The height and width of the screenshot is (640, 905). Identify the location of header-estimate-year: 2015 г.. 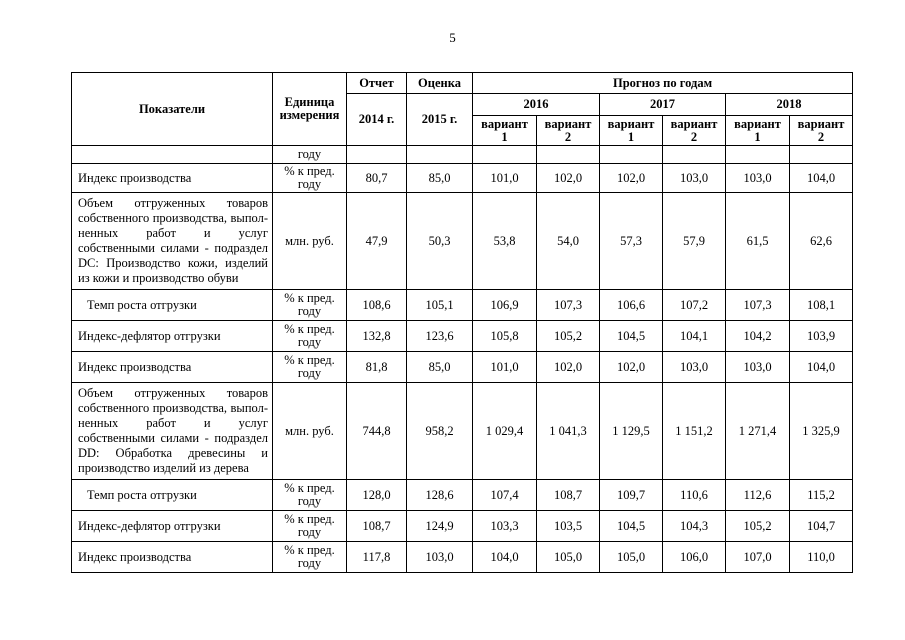
(439, 119).